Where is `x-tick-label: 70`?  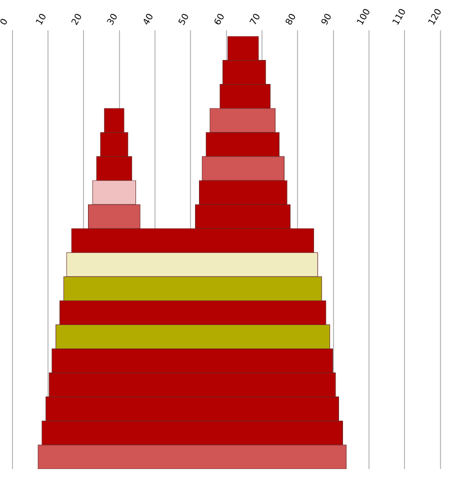 x-tick-label: 70 is located at coordinates (256, 20).